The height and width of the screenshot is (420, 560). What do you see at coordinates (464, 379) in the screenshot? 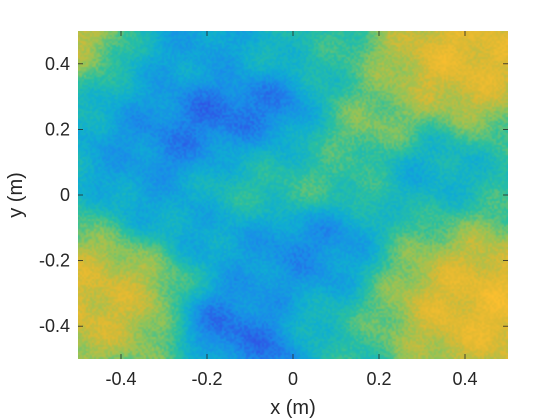
I see `x-tick-label: 0.4` at bounding box center [464, 379].